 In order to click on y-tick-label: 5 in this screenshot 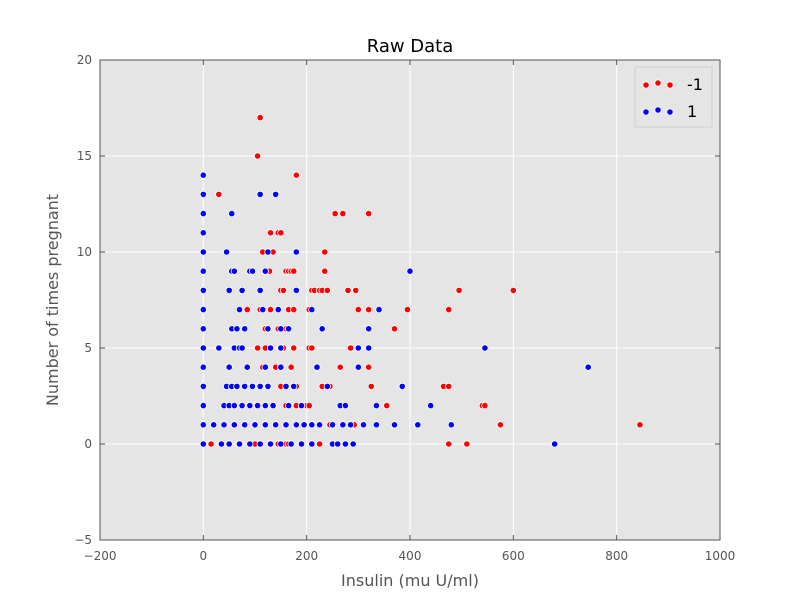, I will do `click(88, 348)`.